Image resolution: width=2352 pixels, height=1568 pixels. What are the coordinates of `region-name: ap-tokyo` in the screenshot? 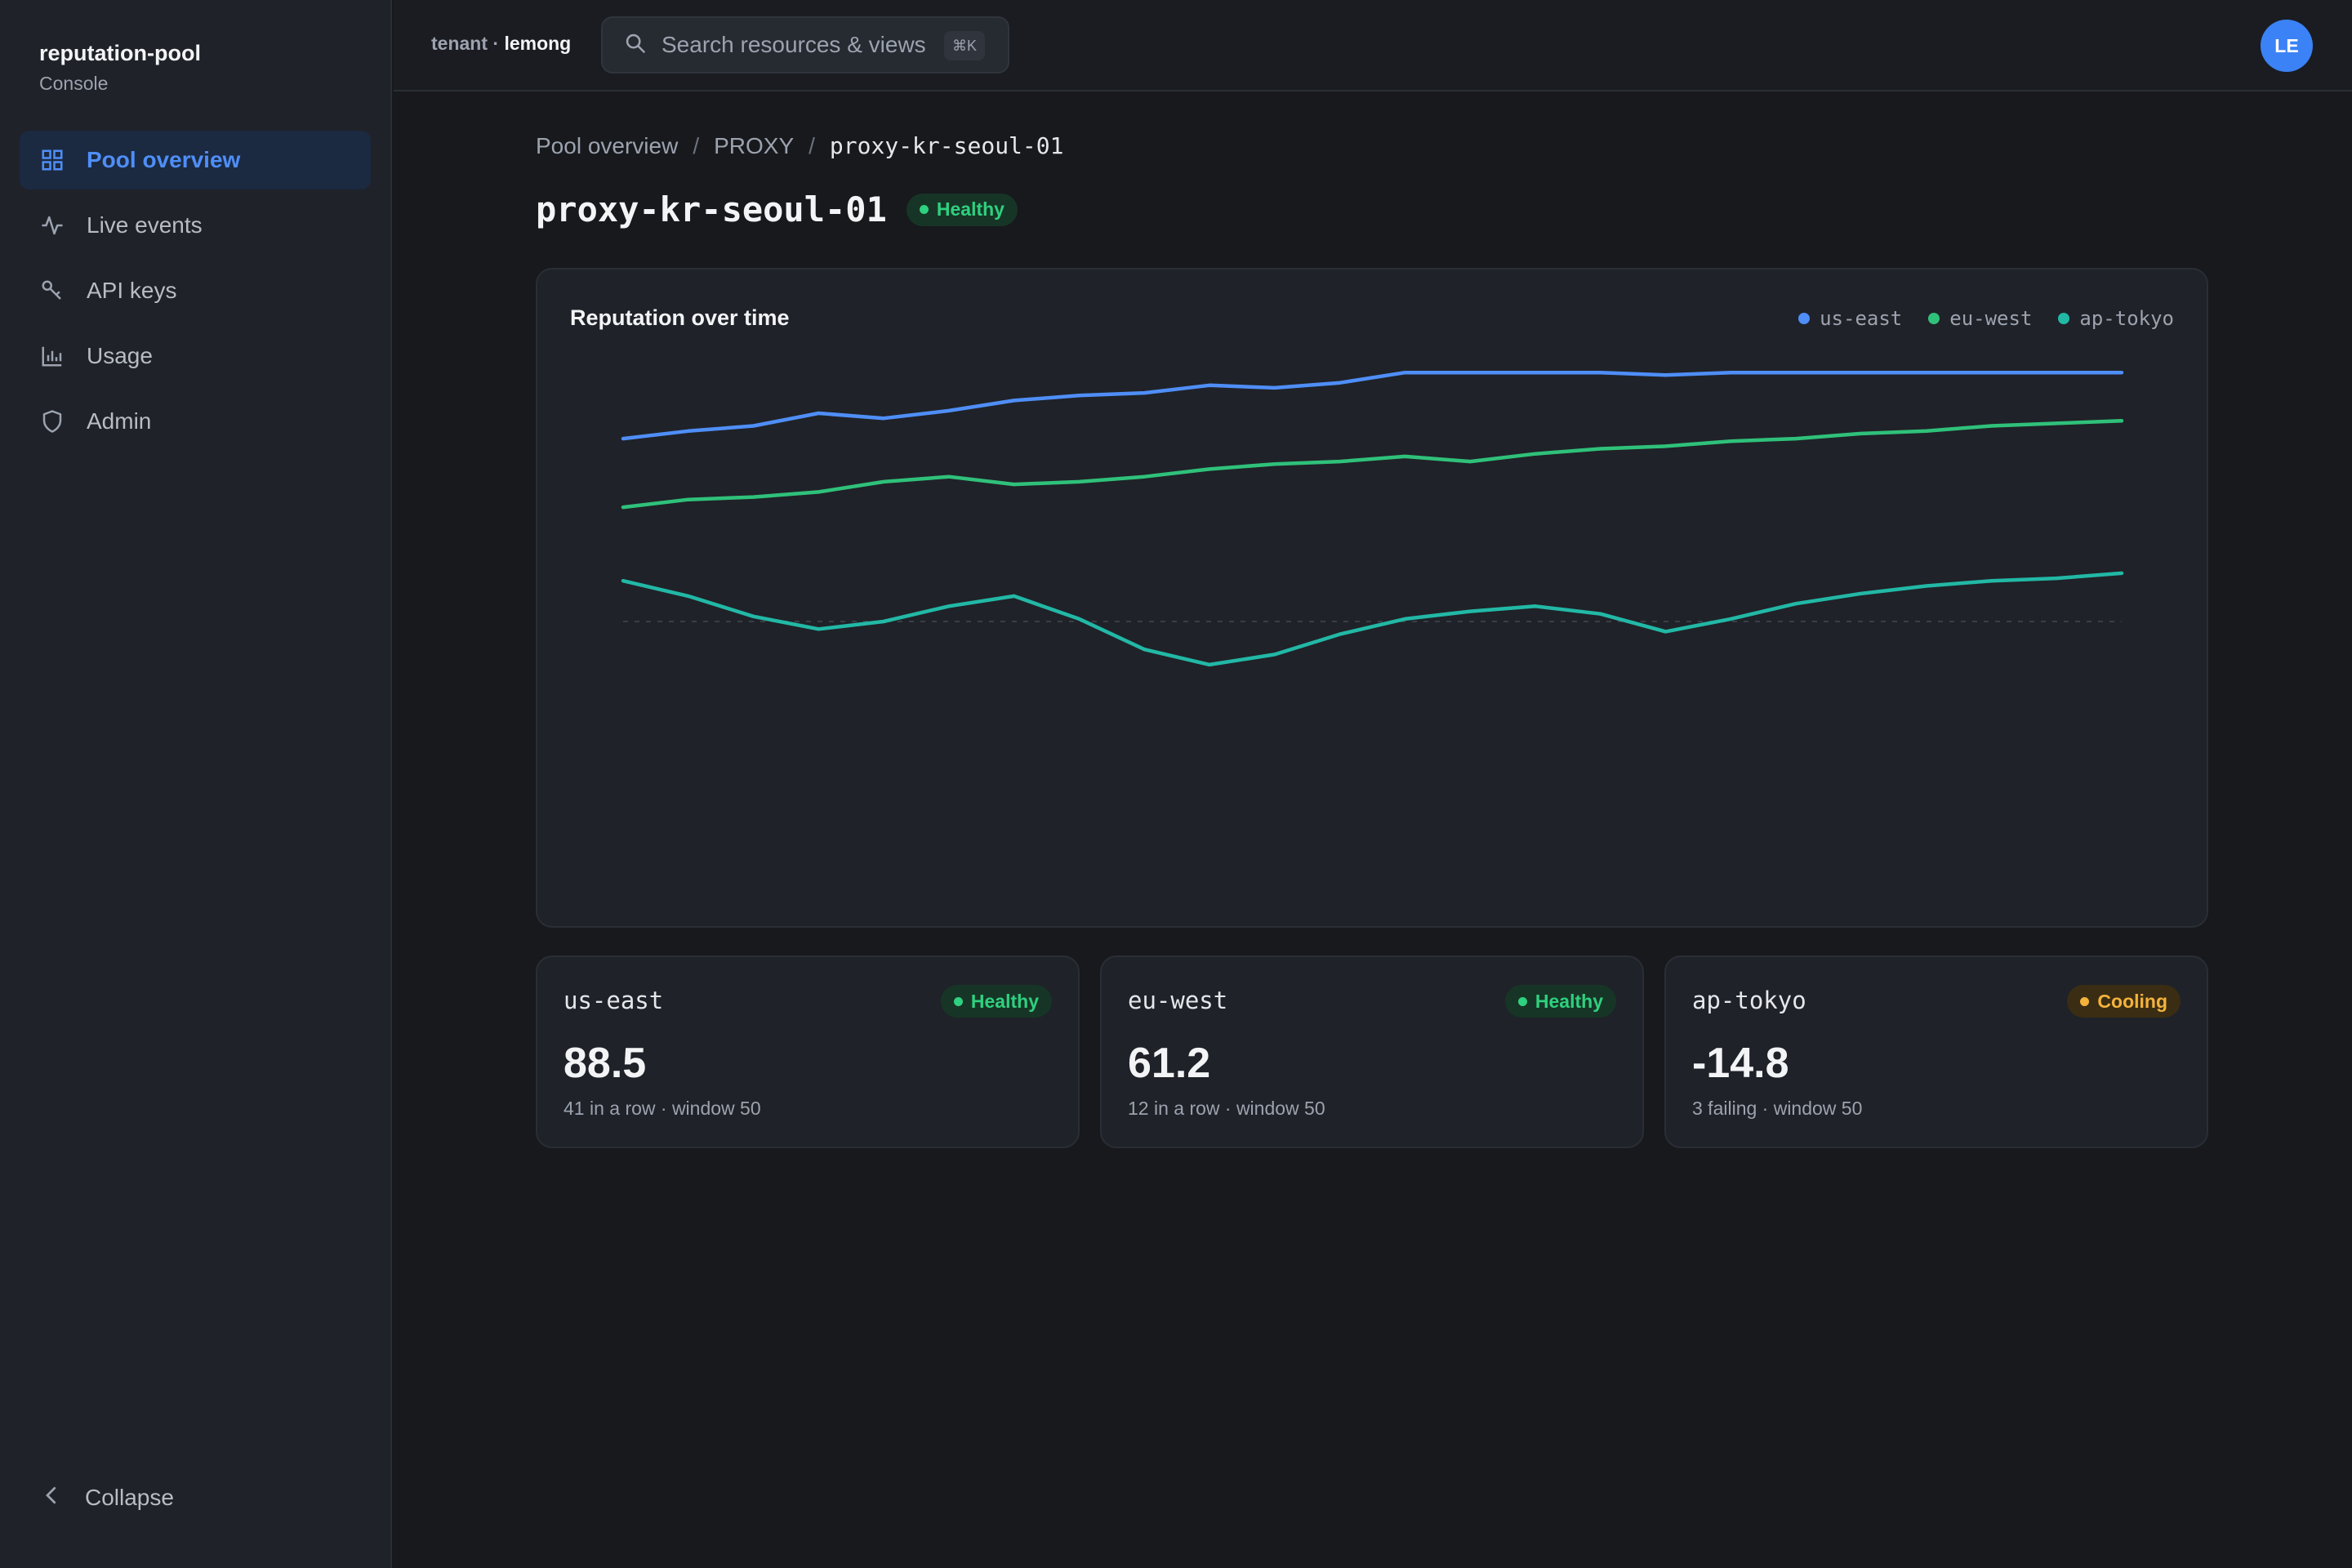 It's located at (1749, 1000).